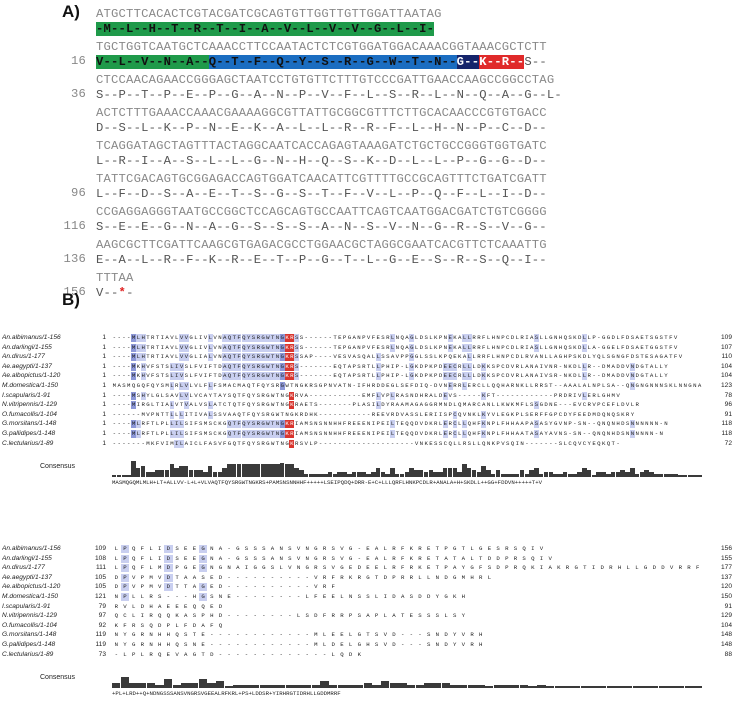 The image size is (737, 714). I want to click on species-name: Ae.aegypti/1-137, so click(27, 366).